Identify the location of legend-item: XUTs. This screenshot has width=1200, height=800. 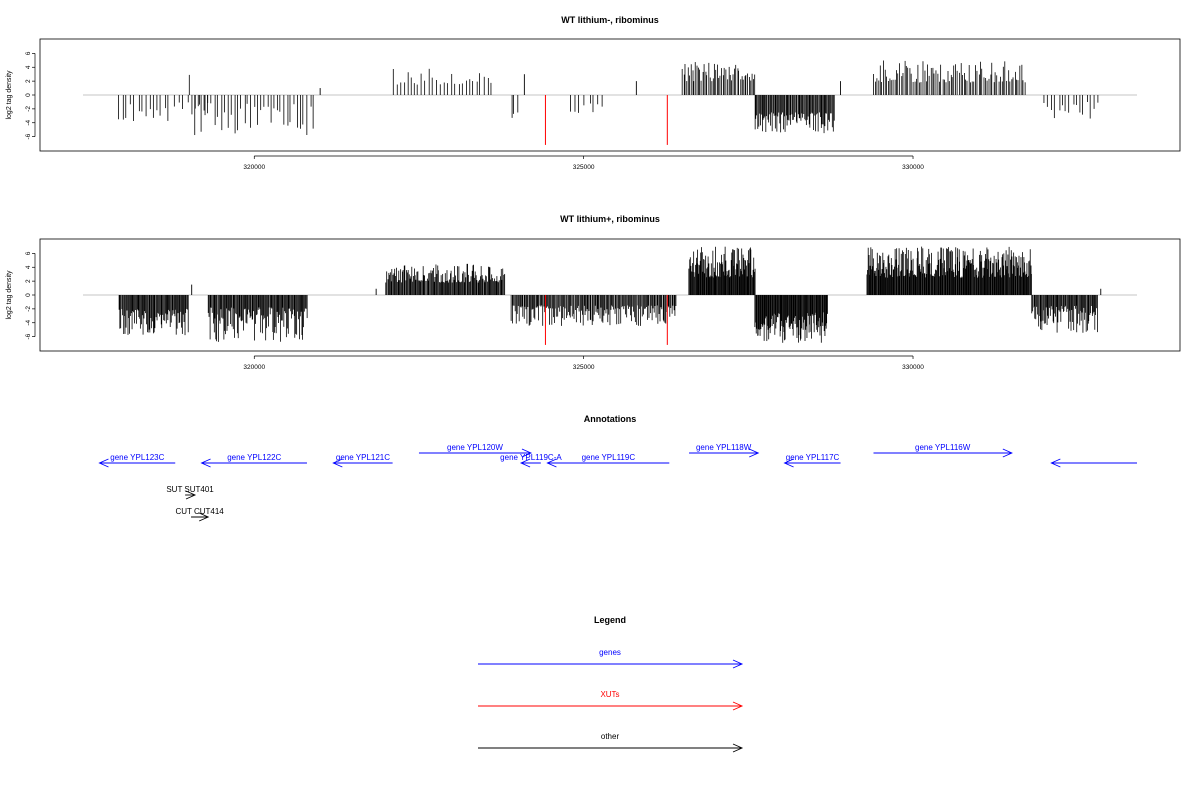
(611, 700).